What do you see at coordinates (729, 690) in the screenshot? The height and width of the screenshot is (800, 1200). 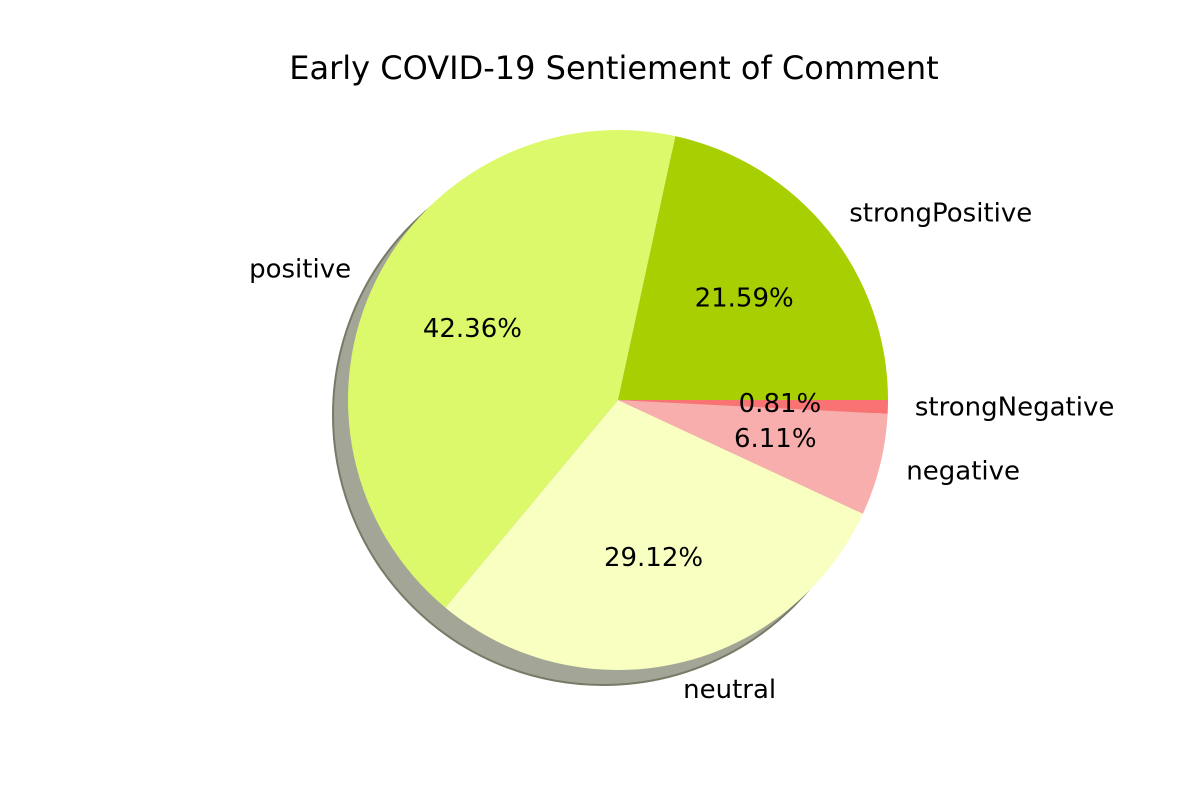 I see `slice-label-neutral: neutral` at bounding box center [729, 690].